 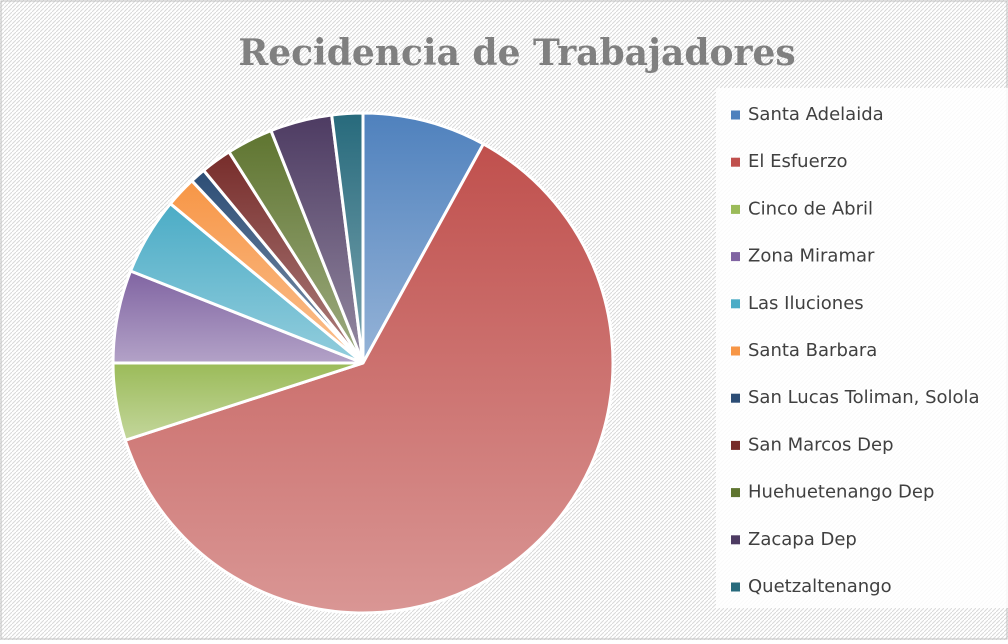 What do you see at coordinates (864, 397) in the screenshot?
I see `legend-label: San Lucas Toliman, Solola` at bounding box center [864, 397].